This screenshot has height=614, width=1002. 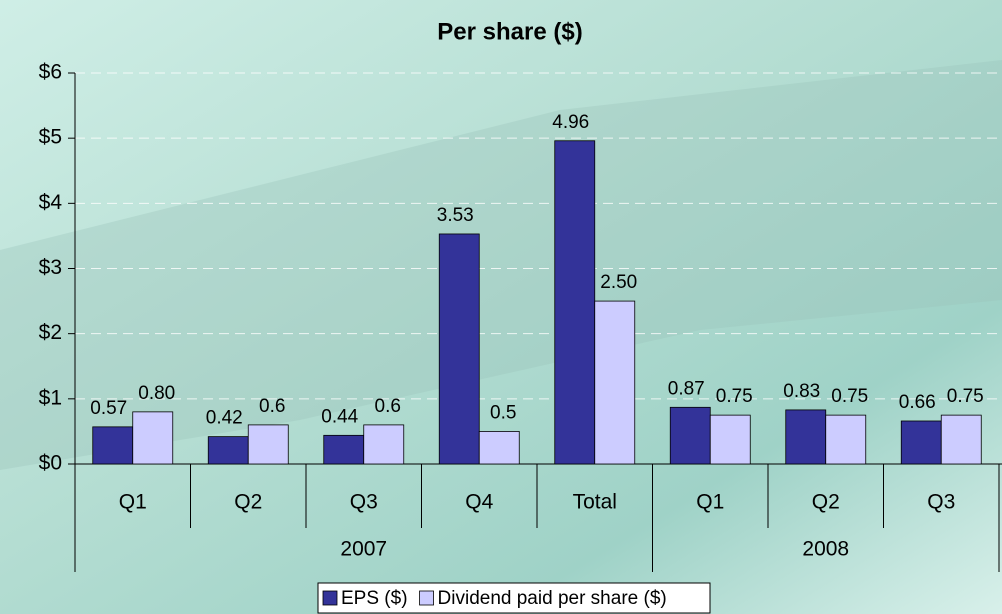 What do you see at coordinates (224, 418) in the screenshot?
I see `value-label: 0.42` at bounding box center [224, 418].